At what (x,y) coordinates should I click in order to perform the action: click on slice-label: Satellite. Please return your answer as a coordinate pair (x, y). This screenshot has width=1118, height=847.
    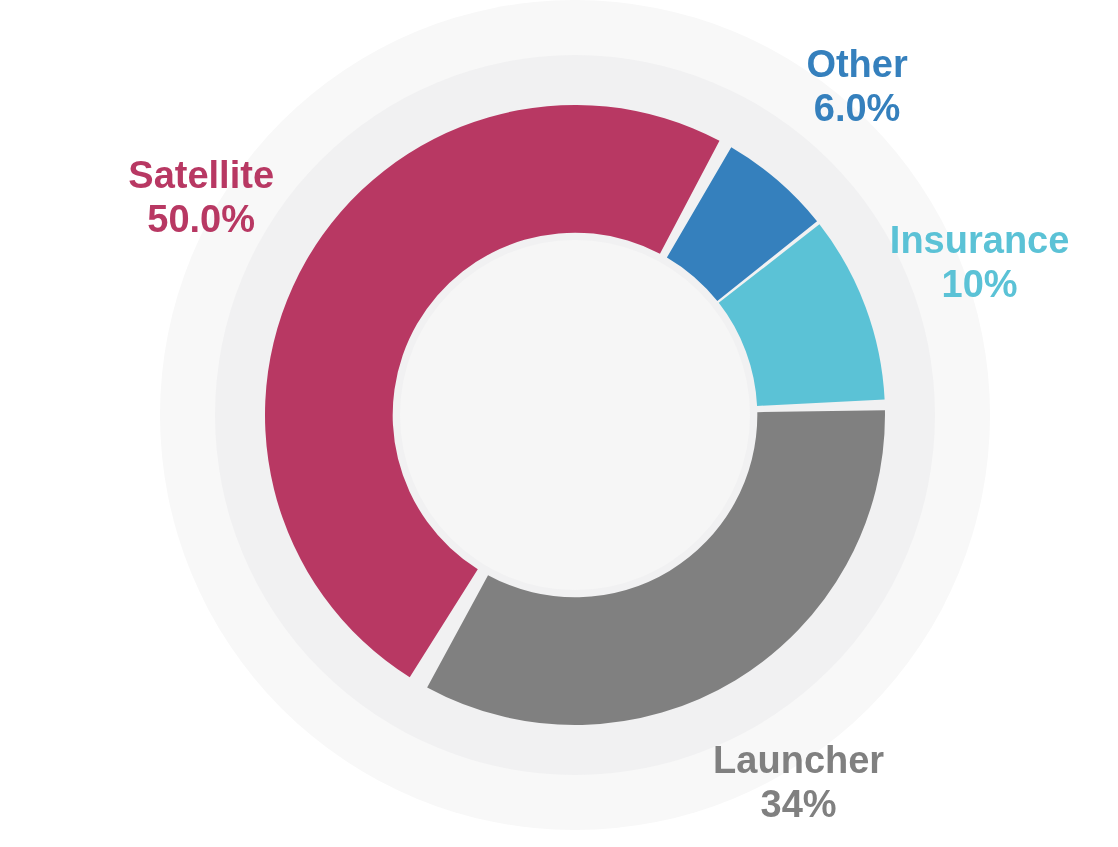
    Looking at the image, I should click on (201, 174).